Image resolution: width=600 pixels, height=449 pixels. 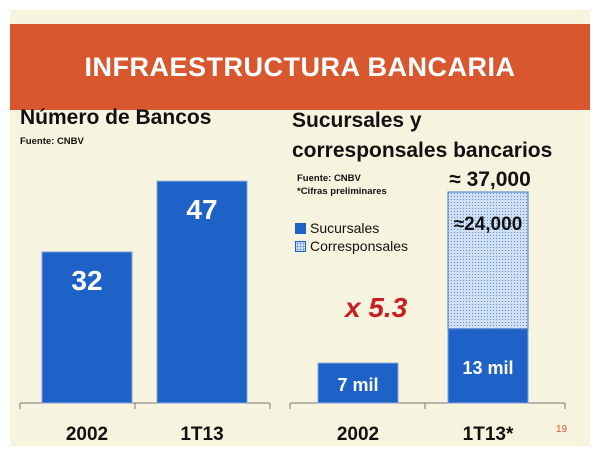 What do you see at coordinates (562, 429) in the screenshot?
I see `page-number: 19` at bounding box center [562, 429].